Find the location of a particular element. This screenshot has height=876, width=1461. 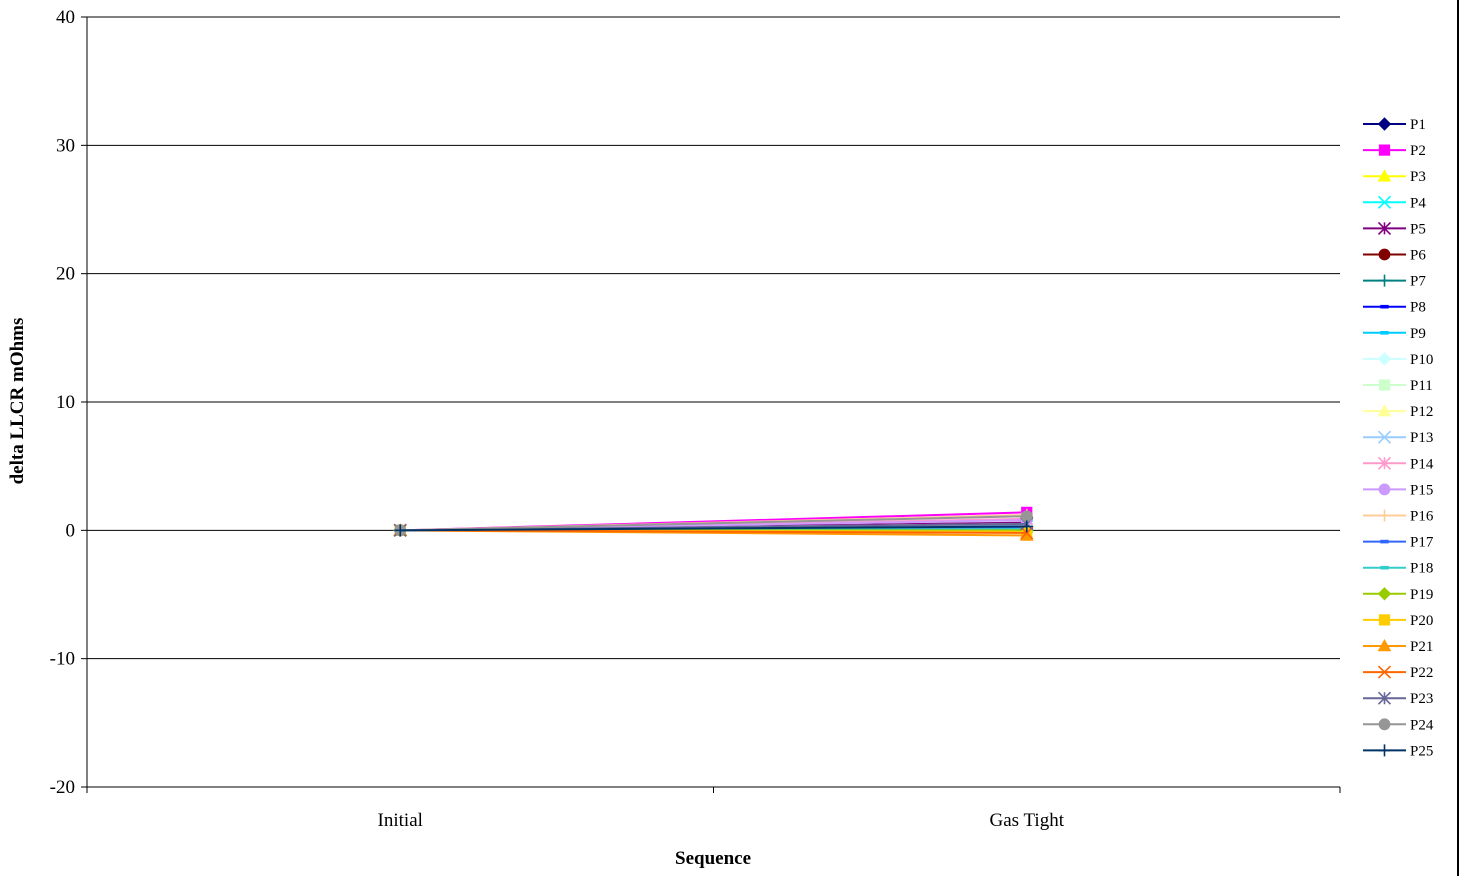

y-tick-label: 40 is located at coordinates (65, 17).